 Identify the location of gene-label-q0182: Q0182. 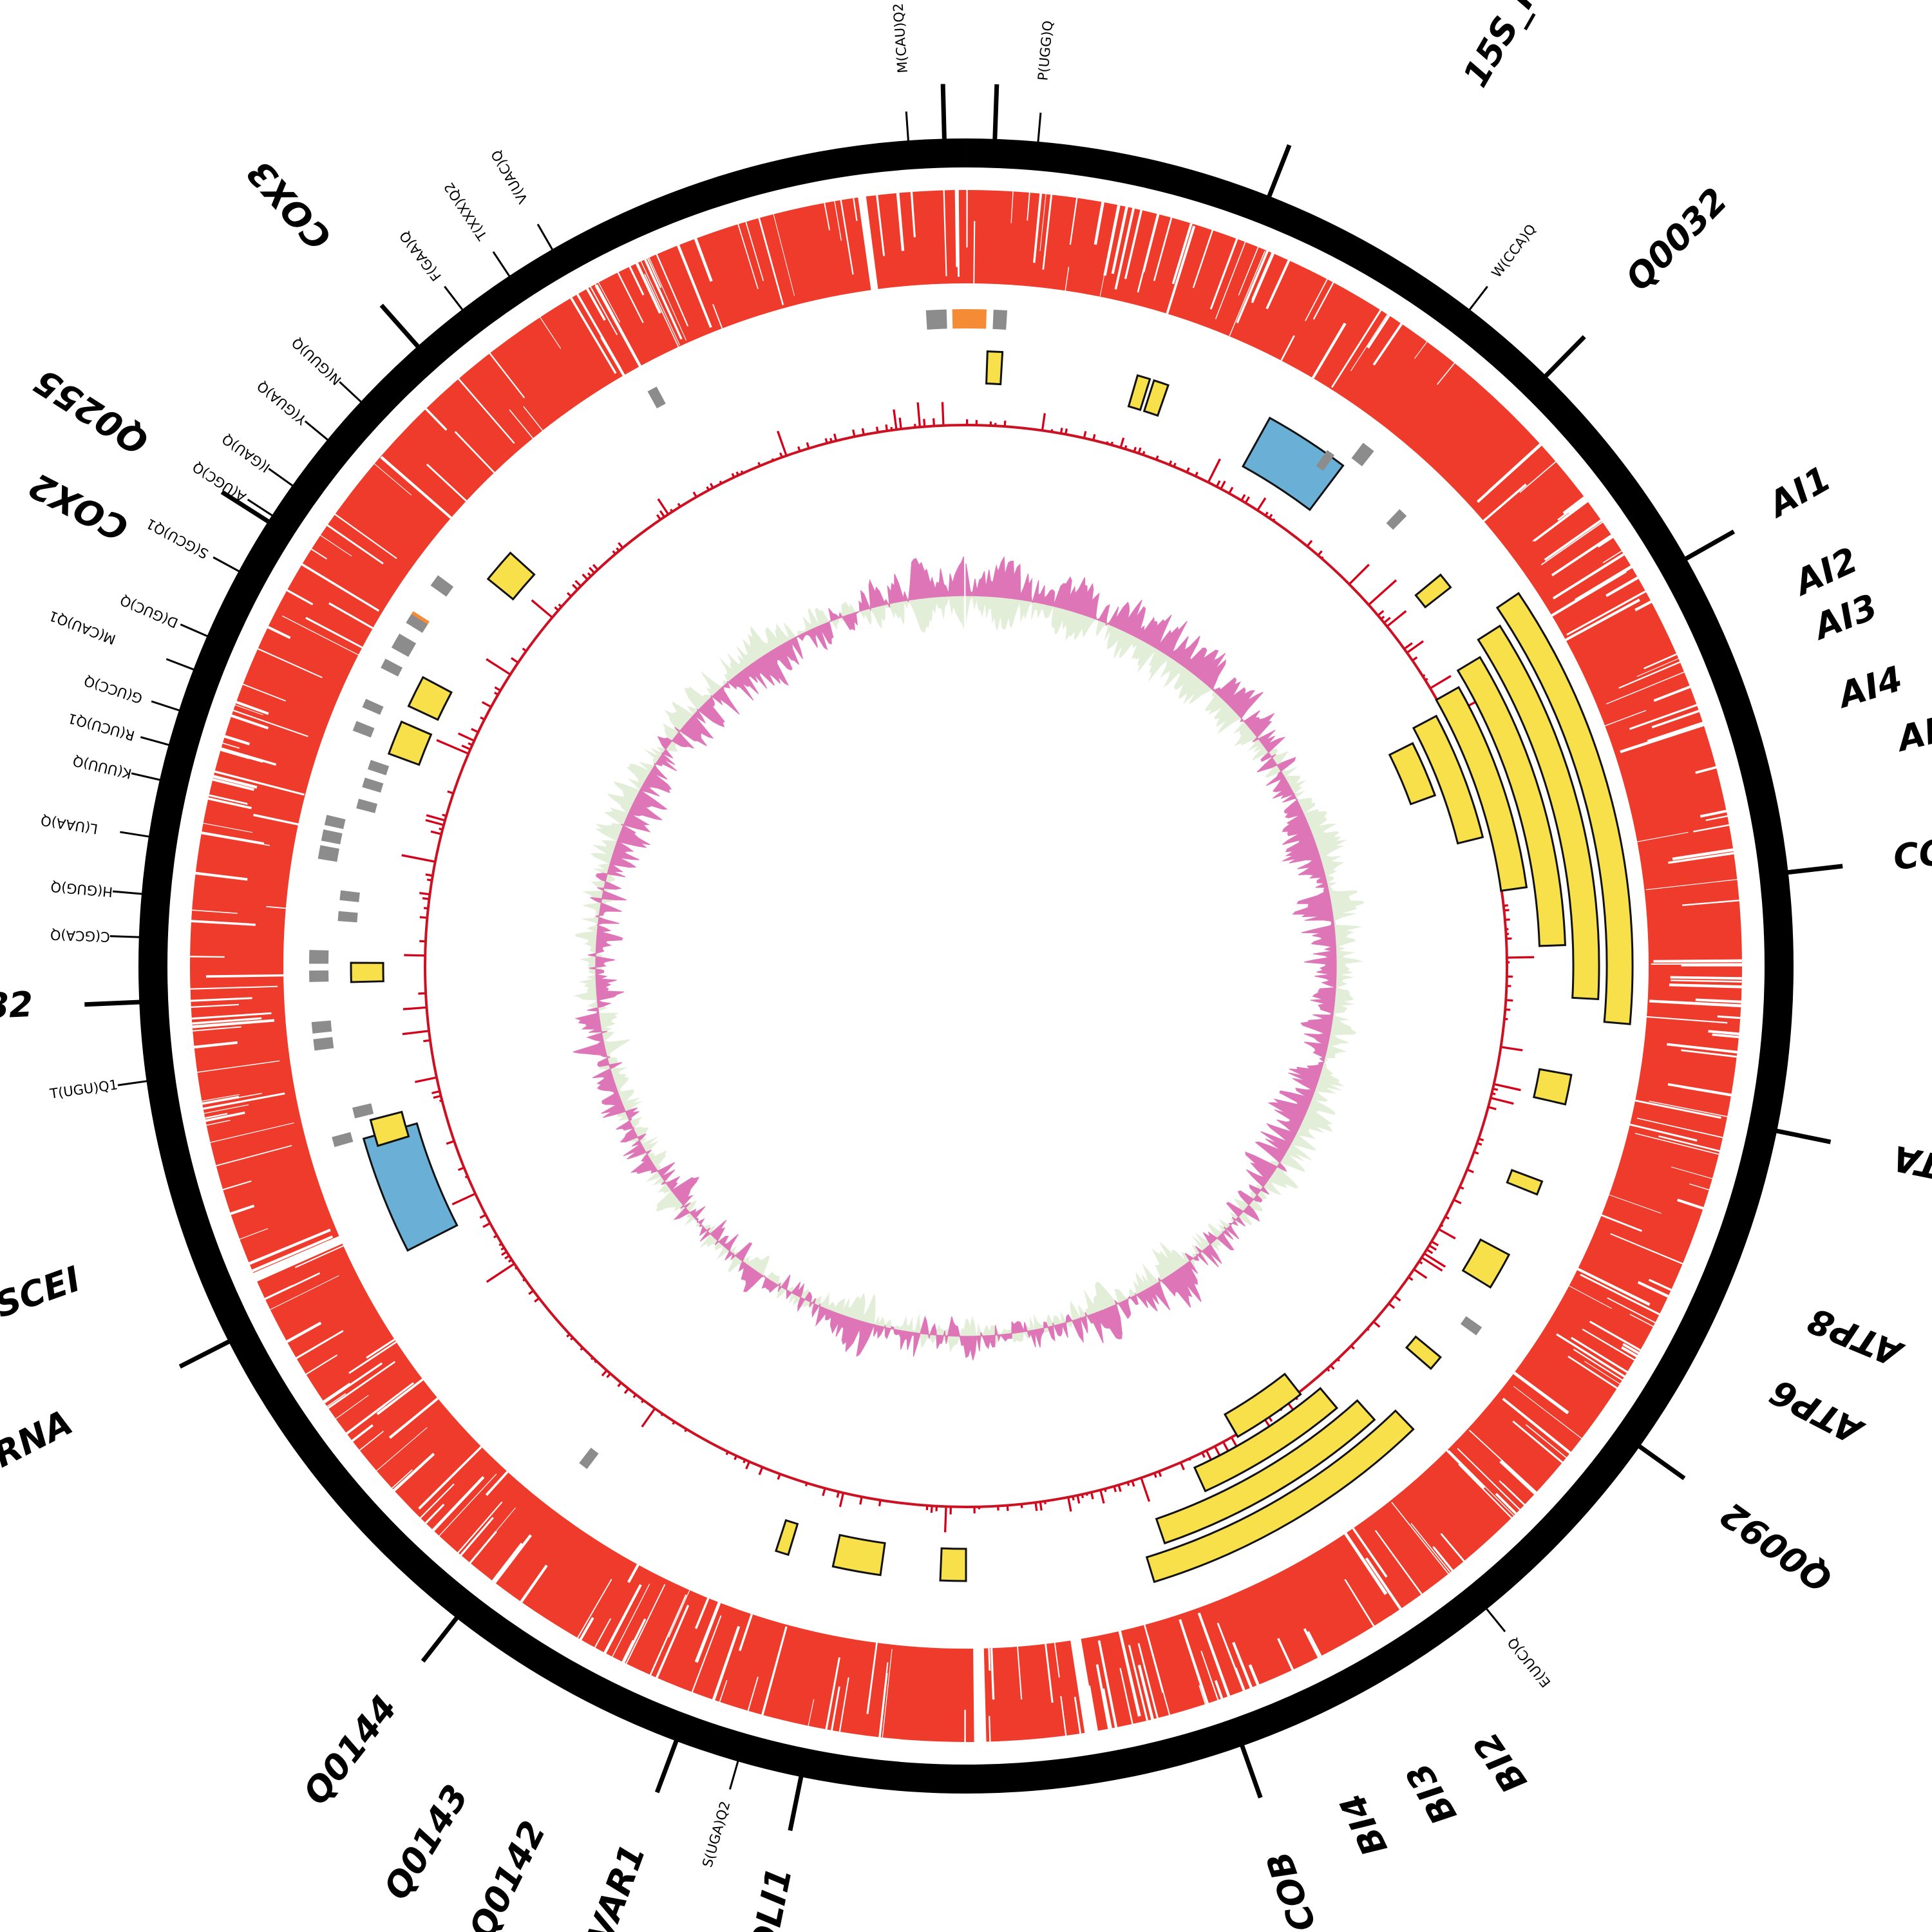
(17, 1007).